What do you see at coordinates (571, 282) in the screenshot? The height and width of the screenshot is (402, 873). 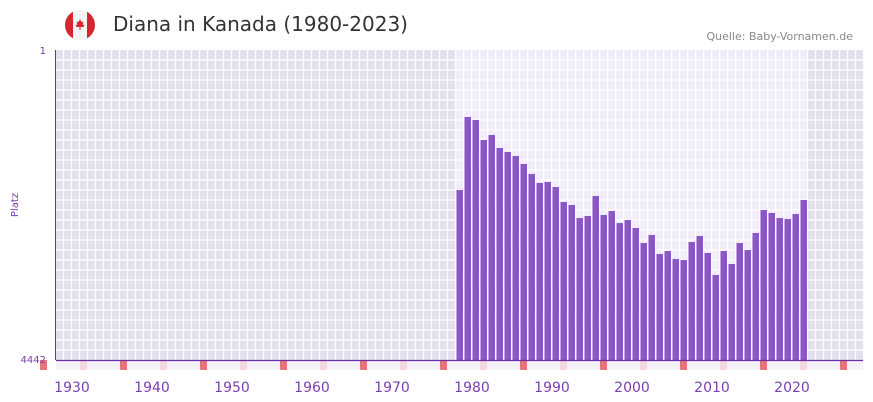 I see `bar-1994` at bounding box center [571, 282].